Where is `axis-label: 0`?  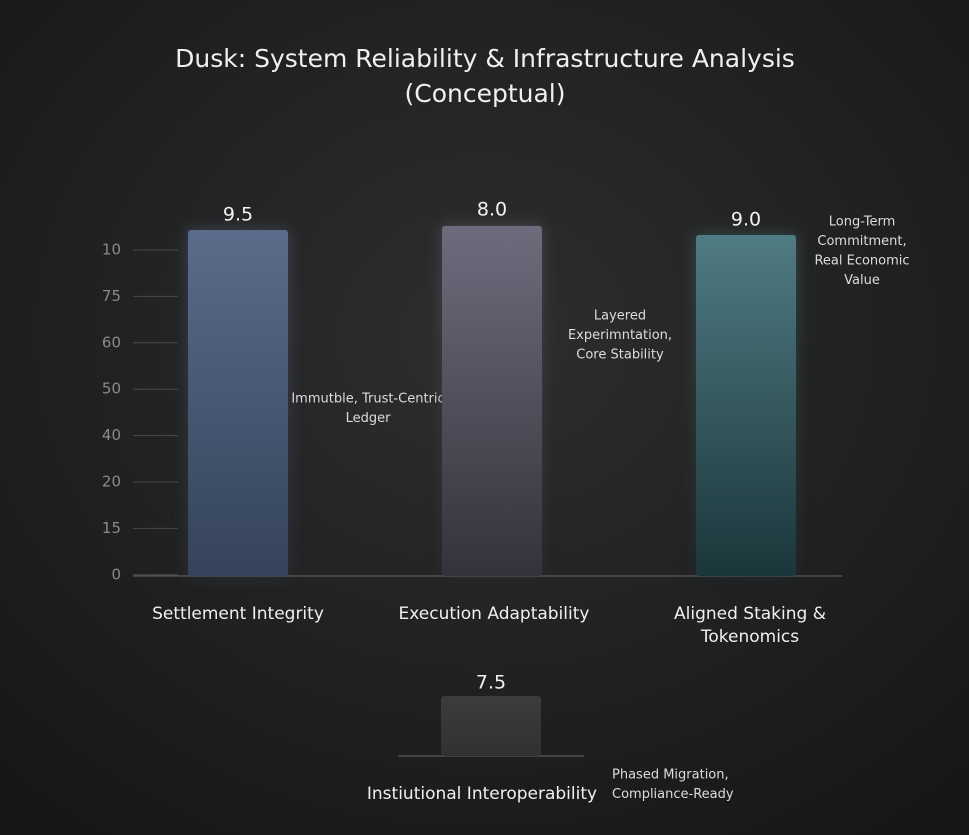 axis-label: 0 is located at coordinates (116, 574).